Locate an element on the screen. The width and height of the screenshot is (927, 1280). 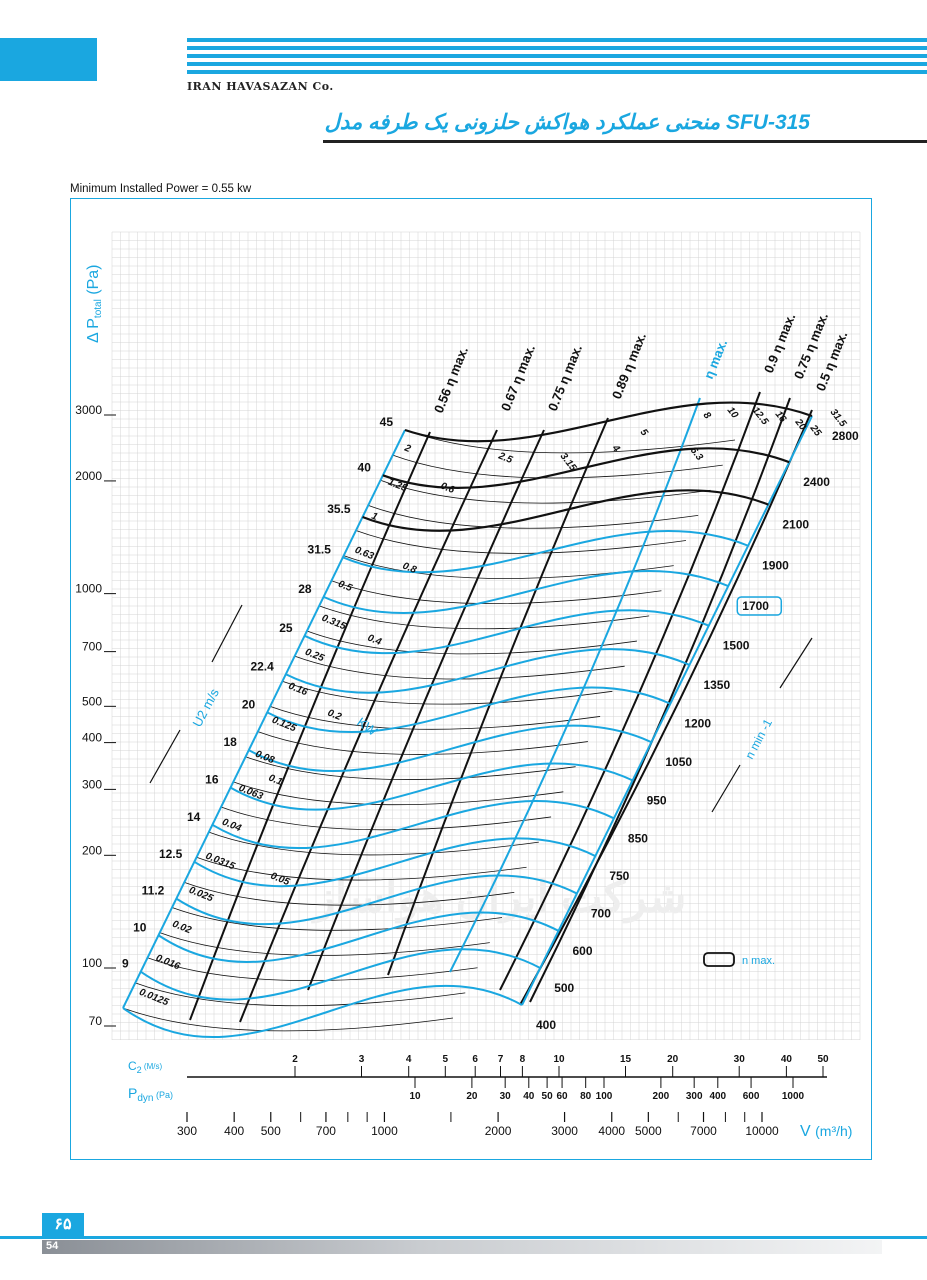
y-tick-label: 2000 is located at coordinates (88, 476).